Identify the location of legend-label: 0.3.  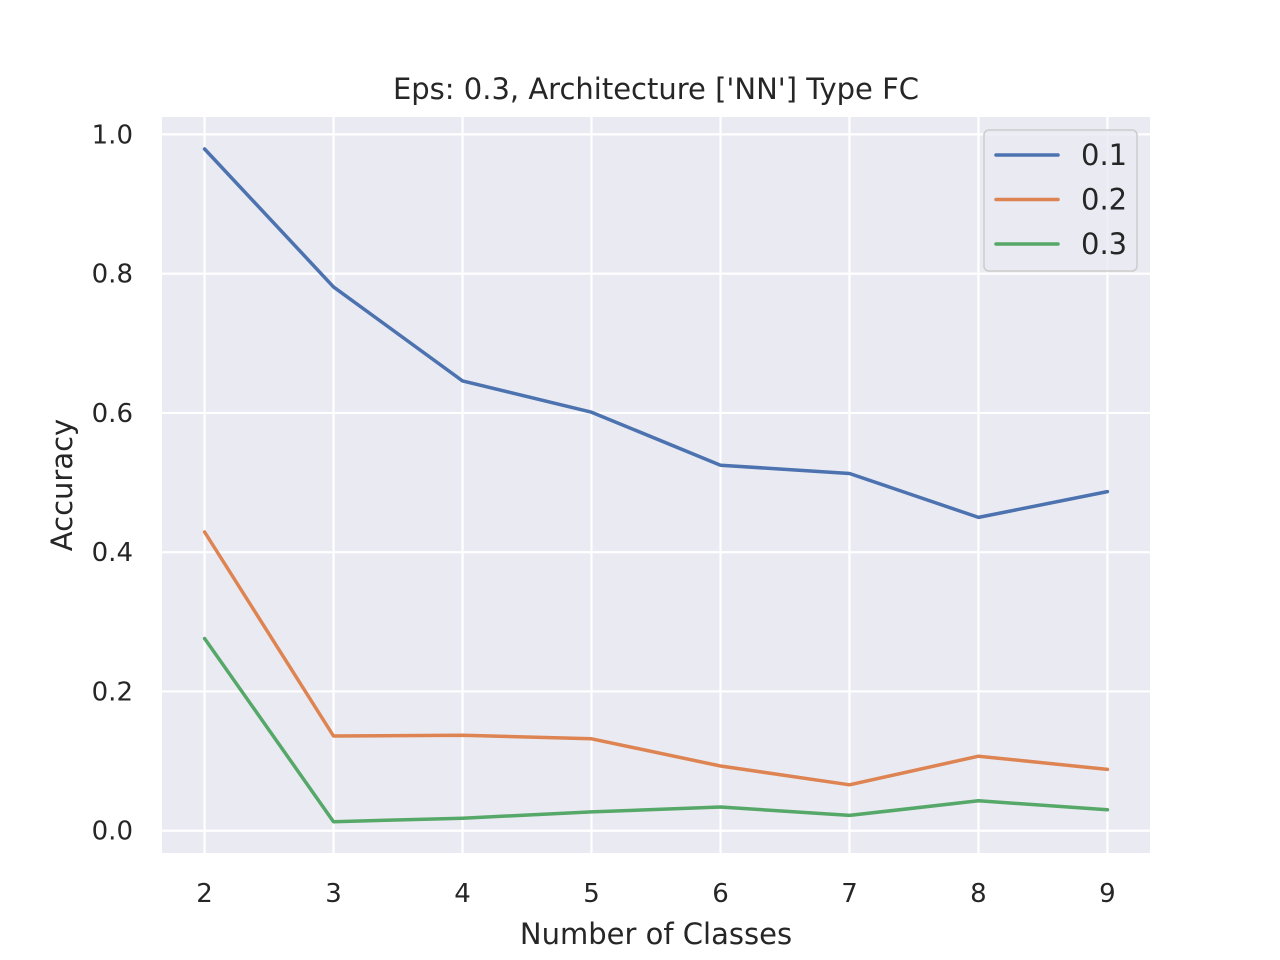
(1104, 244).